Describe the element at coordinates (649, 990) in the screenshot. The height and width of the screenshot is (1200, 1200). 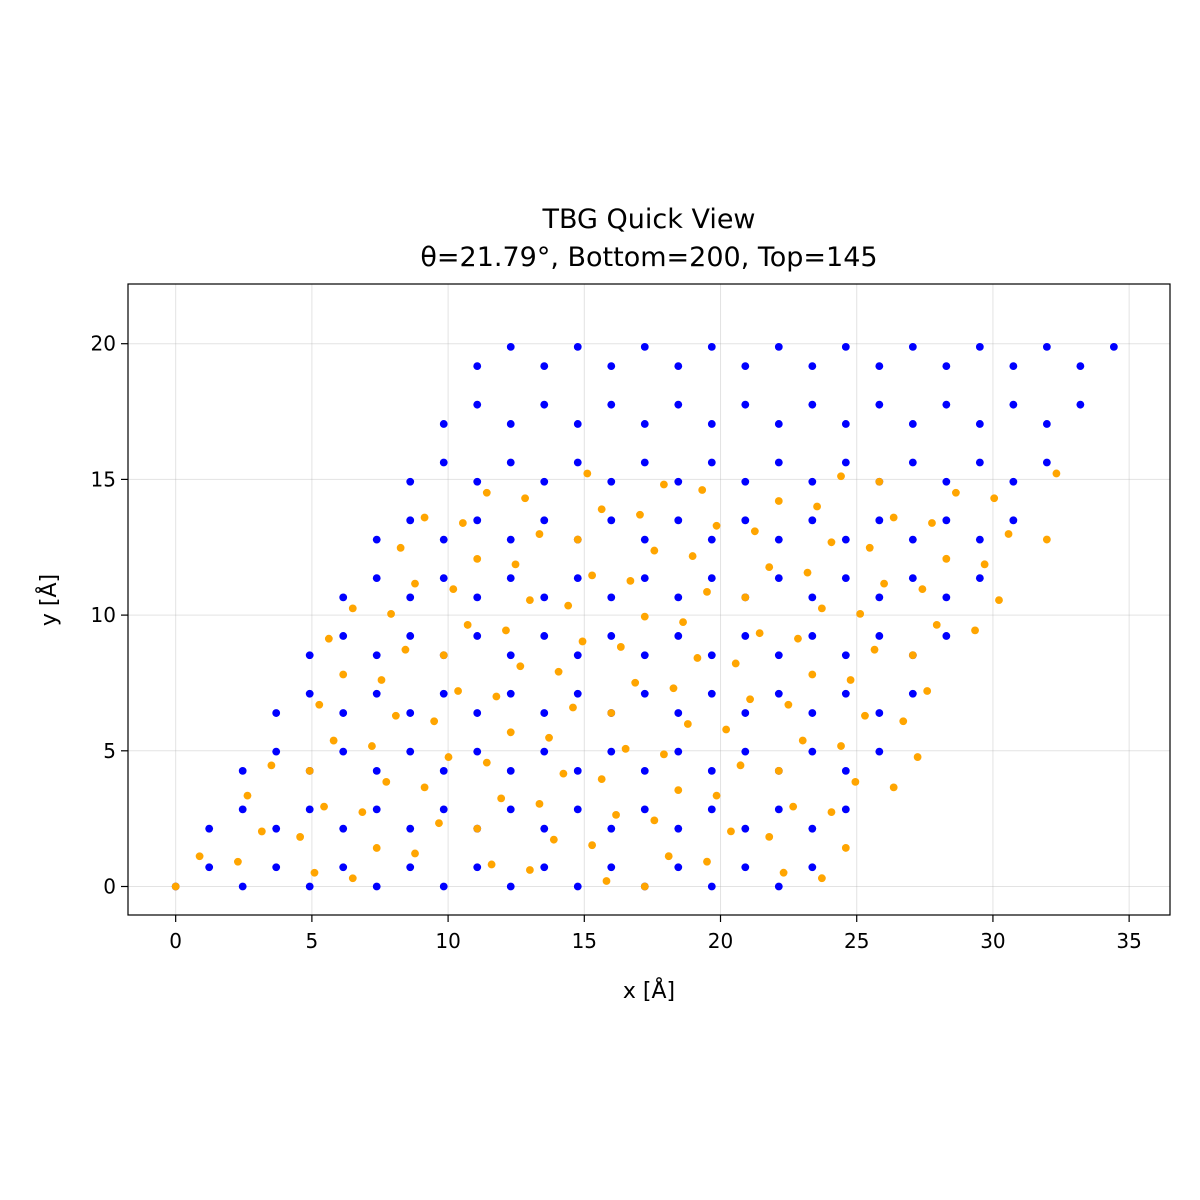
I see `x-axis-label: x [Å]` at that location.